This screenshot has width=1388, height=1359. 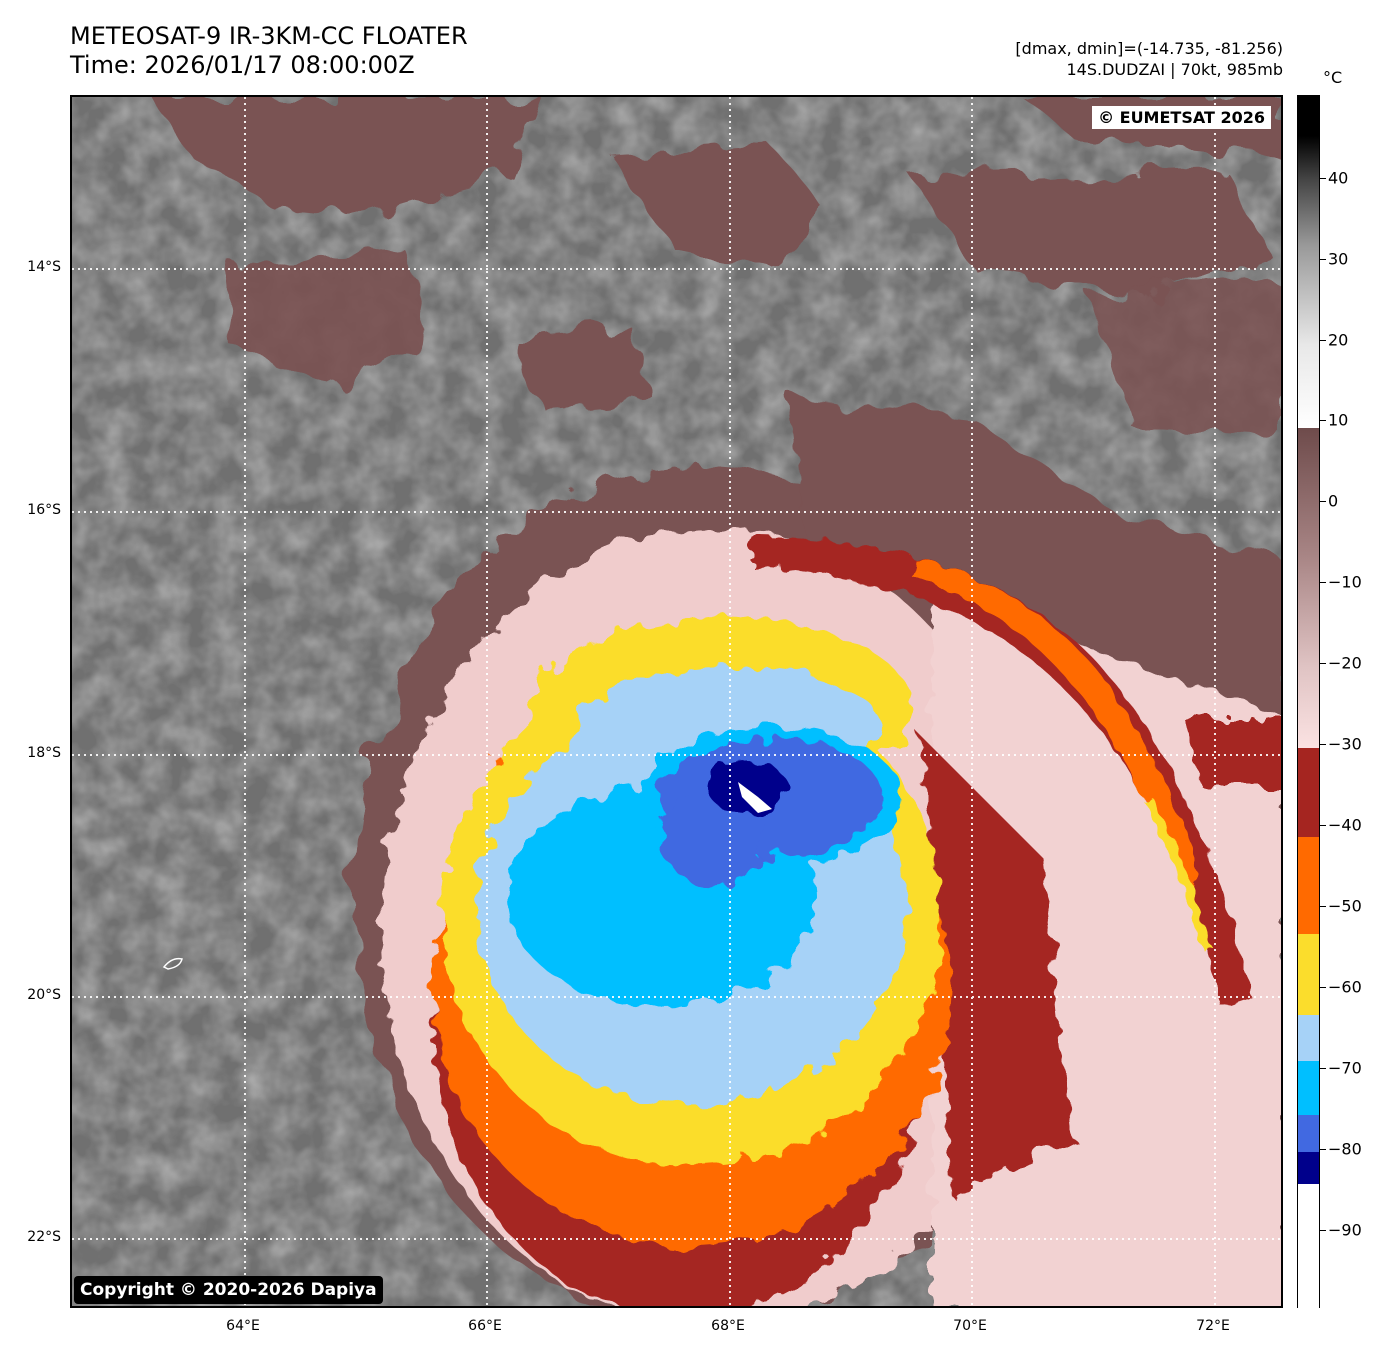 I want to click on colorbar-blue-segment, so click(x=1308, y=1133).